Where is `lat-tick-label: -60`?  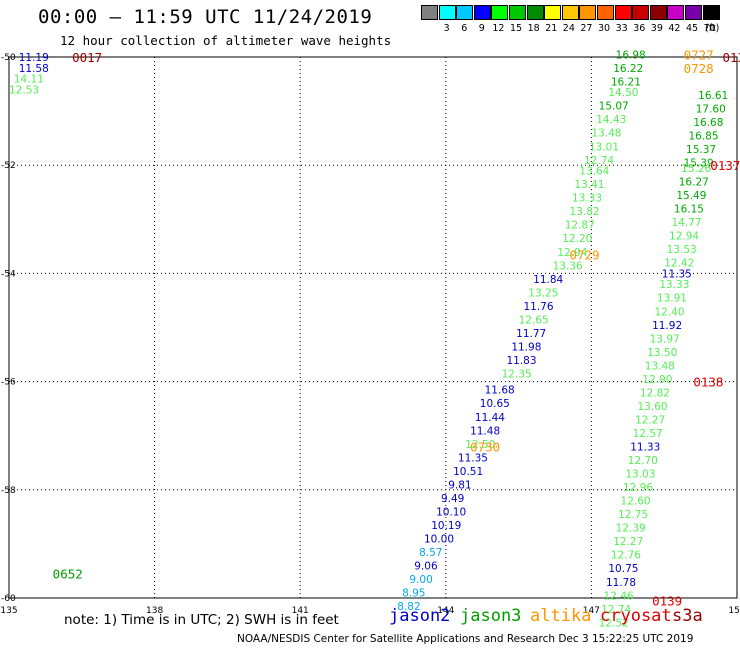 lat-tick-label: -60 is located at coordinates (8, 599).